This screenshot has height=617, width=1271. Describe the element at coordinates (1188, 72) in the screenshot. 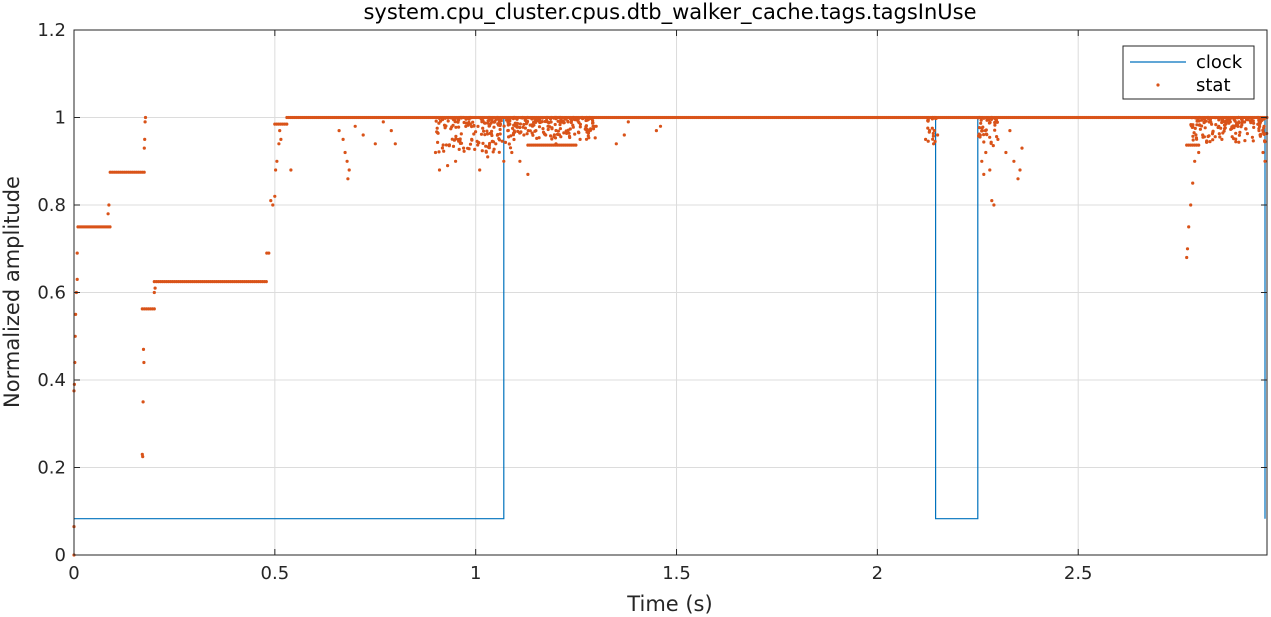

I see `legend: clock stat` at that location.